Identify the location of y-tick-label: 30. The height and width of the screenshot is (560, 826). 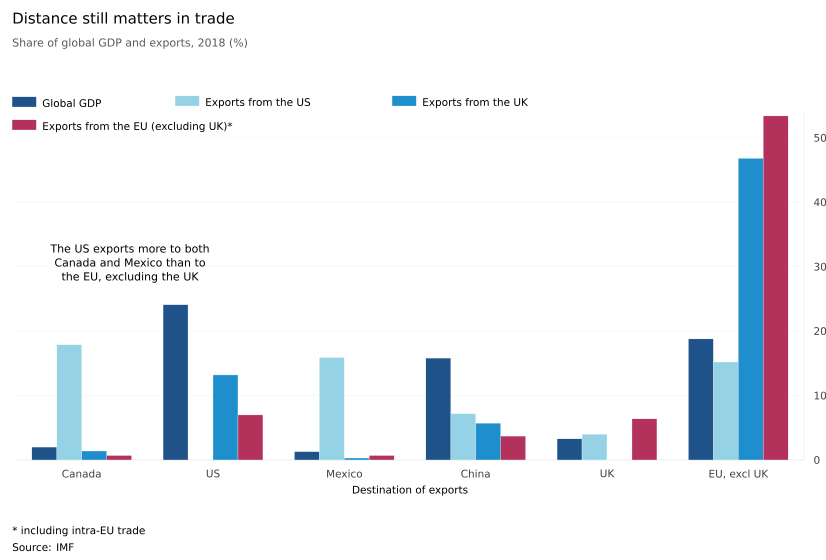
(820, 266).